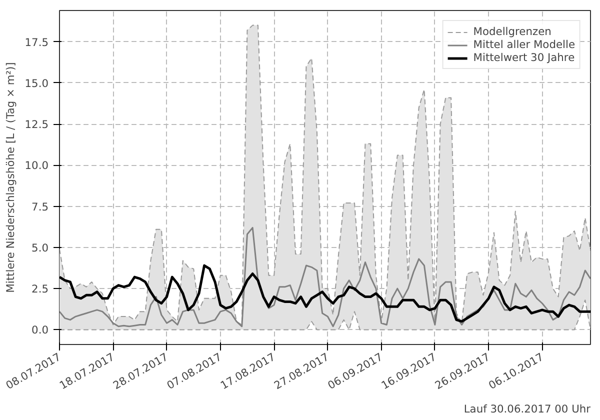 Image resolution: width=600 pixels, height=420 pixels. Describe the element at coordinates (10, 177) in the screenshot. I see `y-axis-title: Mittlere Niederschlagshöhe [L / (Tag × m²)]` at that location.